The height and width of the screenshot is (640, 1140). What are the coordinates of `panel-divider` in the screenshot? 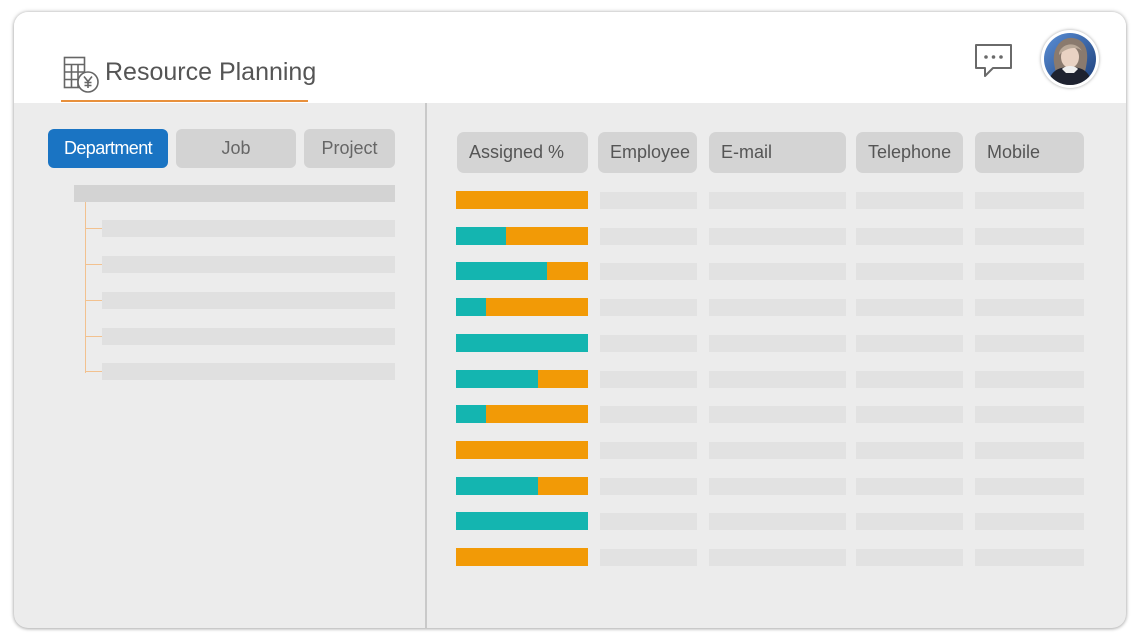 It's located at (426, 365).